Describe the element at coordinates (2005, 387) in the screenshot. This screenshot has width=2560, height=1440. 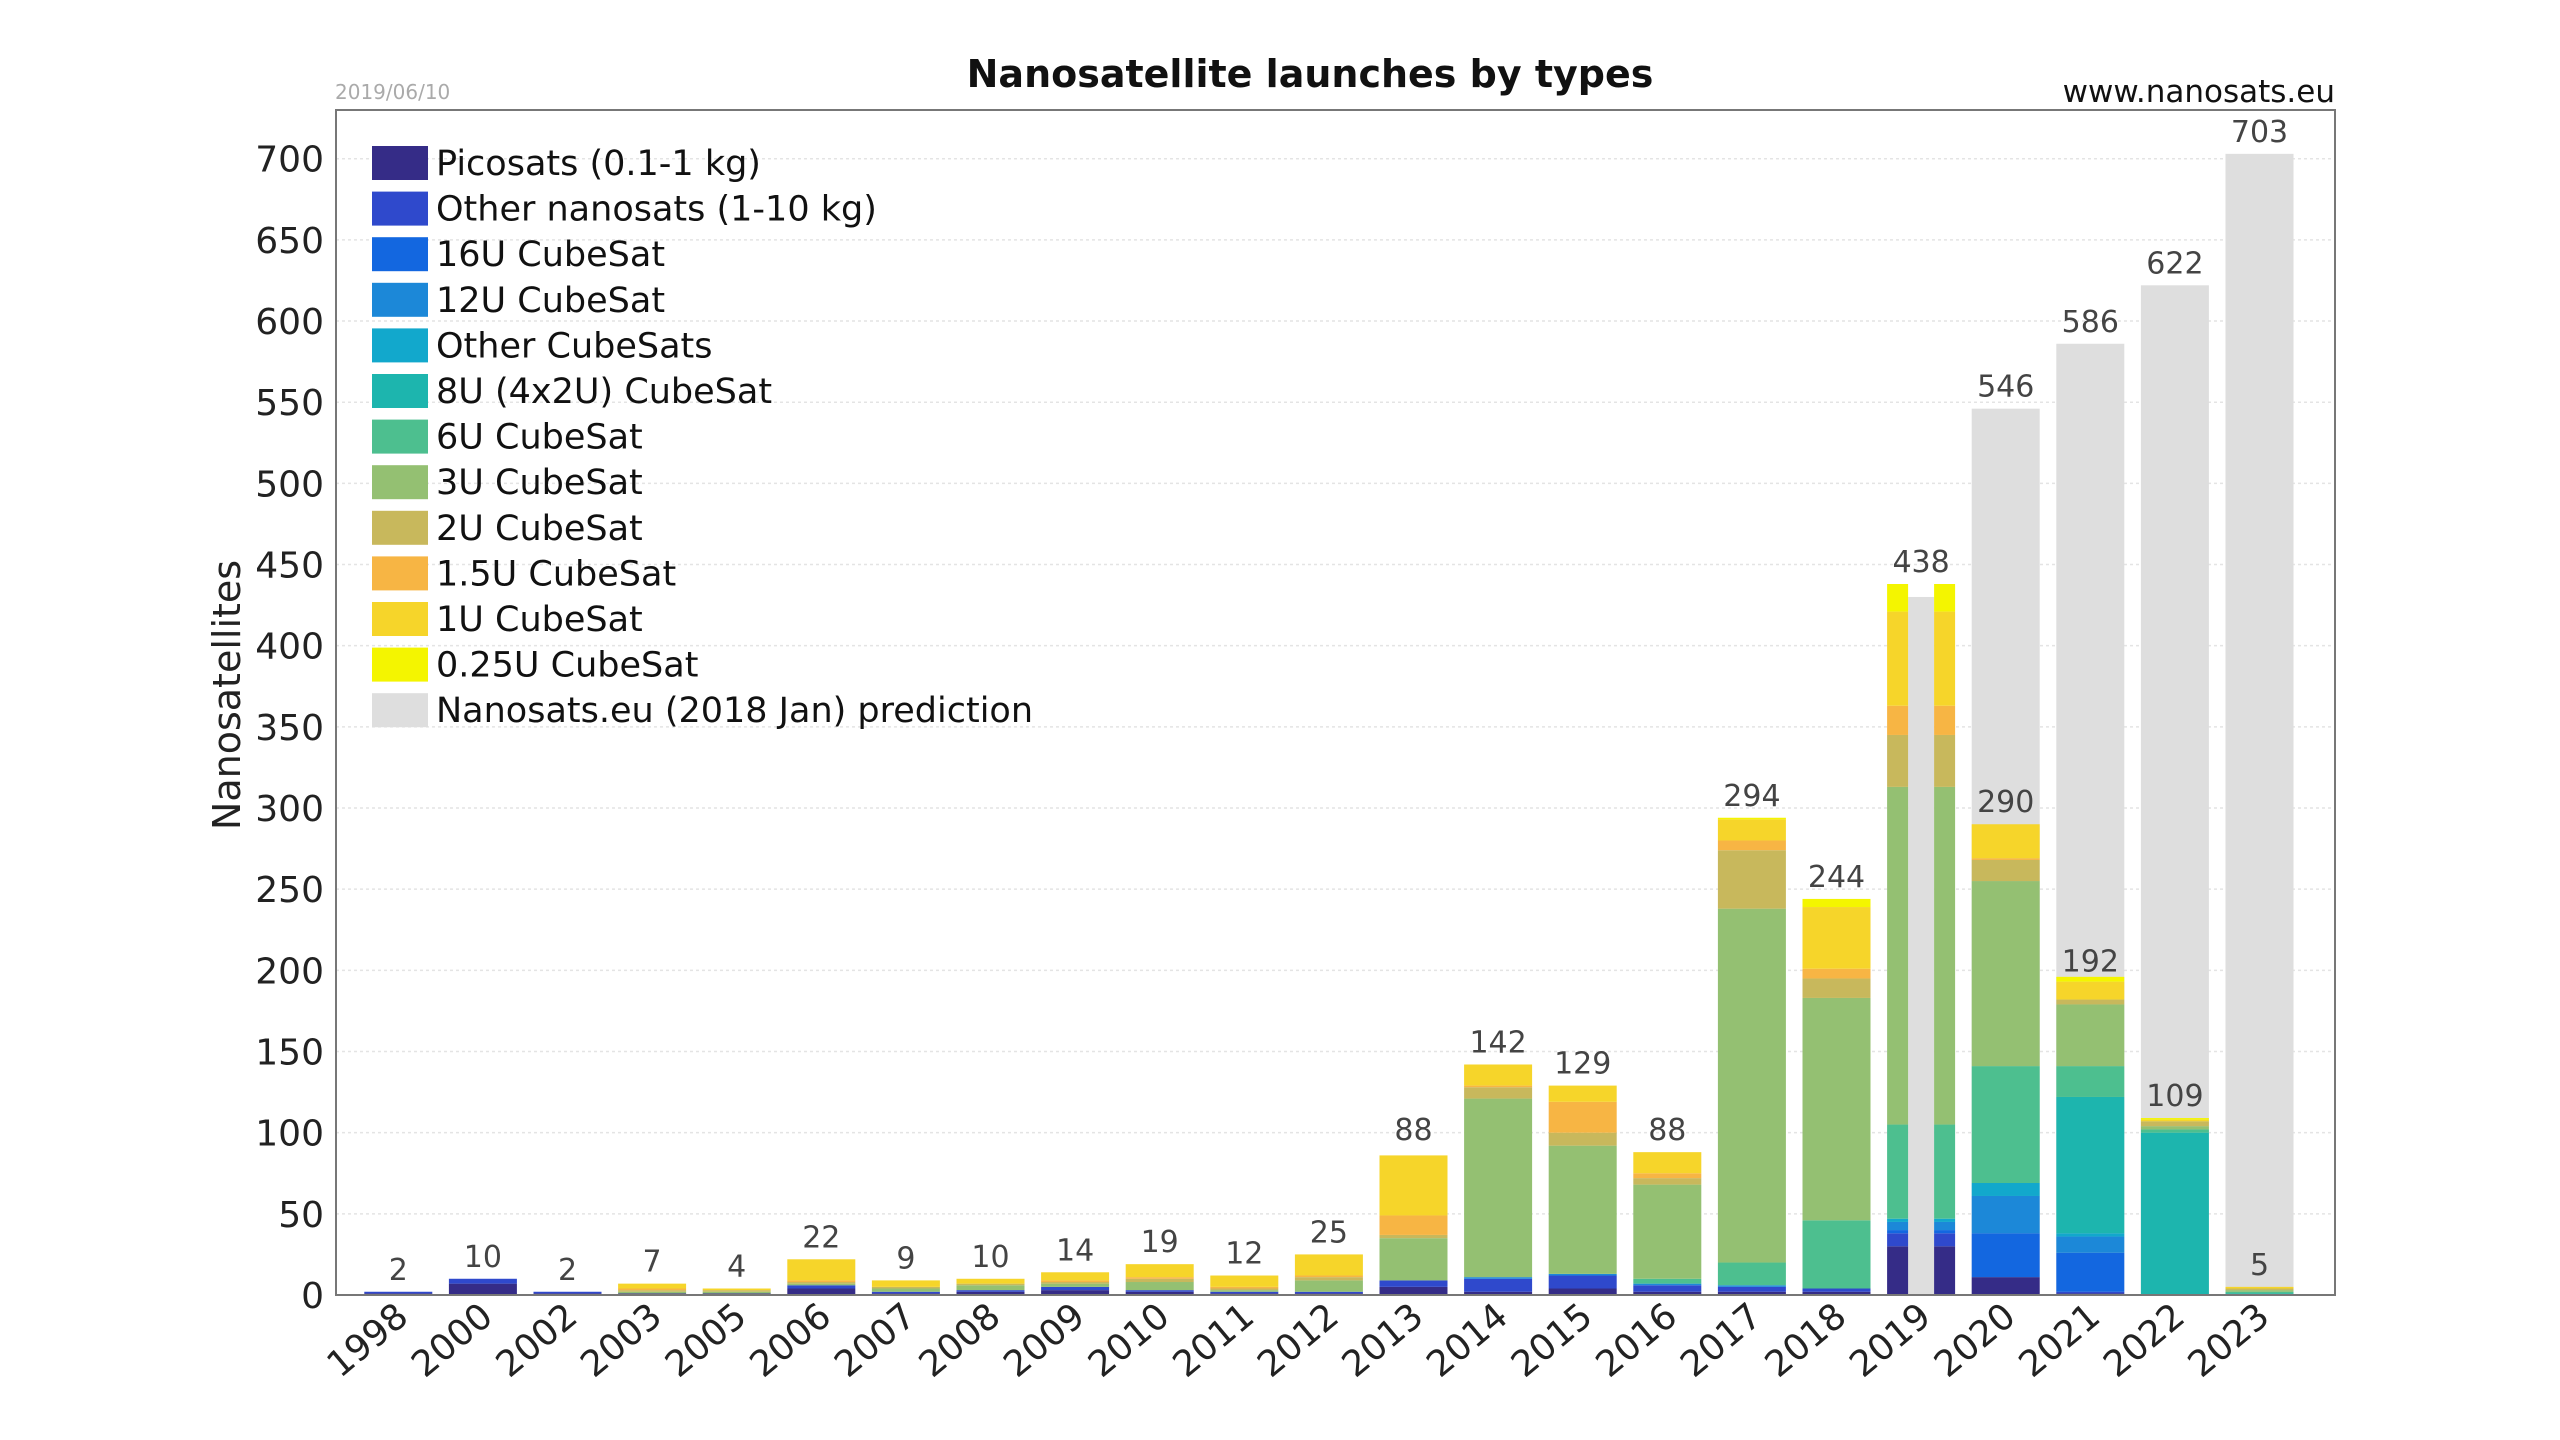
I see `prediction-data-label: 546` at that location.